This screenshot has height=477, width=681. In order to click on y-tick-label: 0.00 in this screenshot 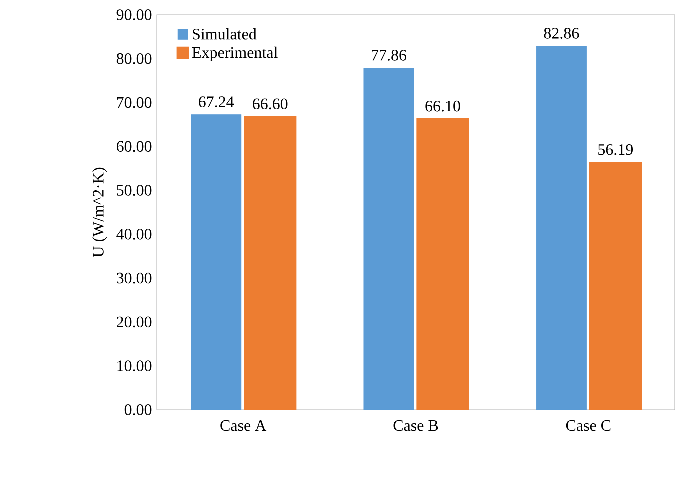, I will do `click(138, 410)`.